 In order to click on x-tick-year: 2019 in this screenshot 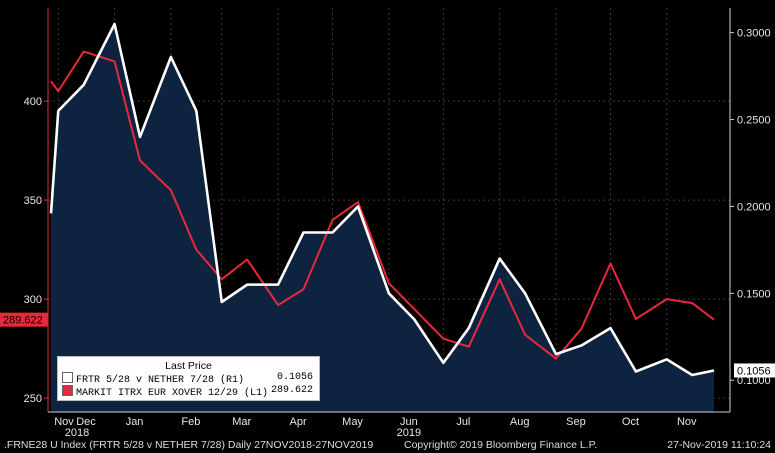, I will do `click(409, 433)`.